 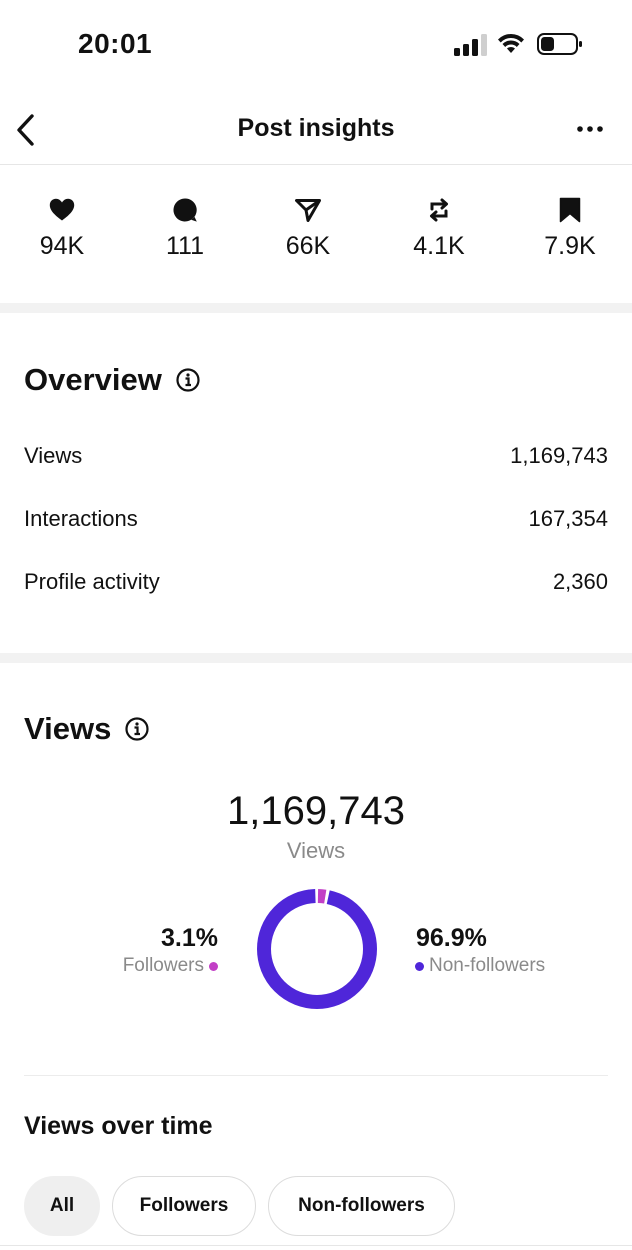 I want to click on filter-all-chip: All, so click(x=62, y=1206).